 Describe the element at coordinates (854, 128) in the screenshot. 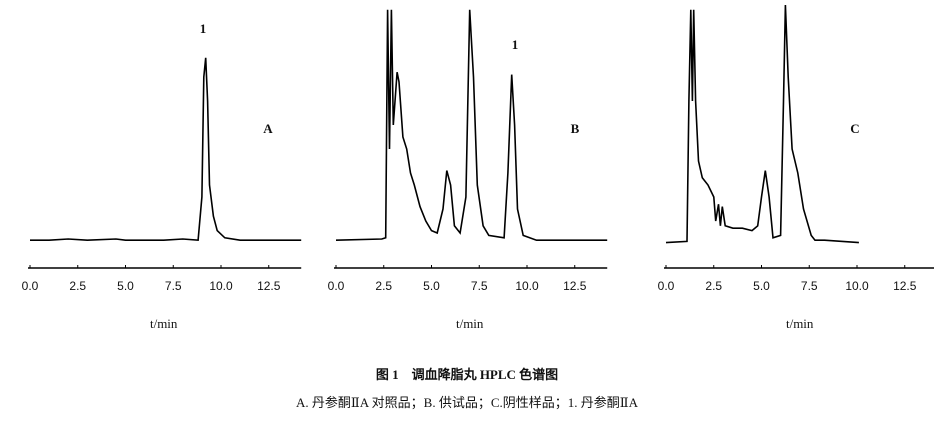

I see `panel-label: C` at that location.